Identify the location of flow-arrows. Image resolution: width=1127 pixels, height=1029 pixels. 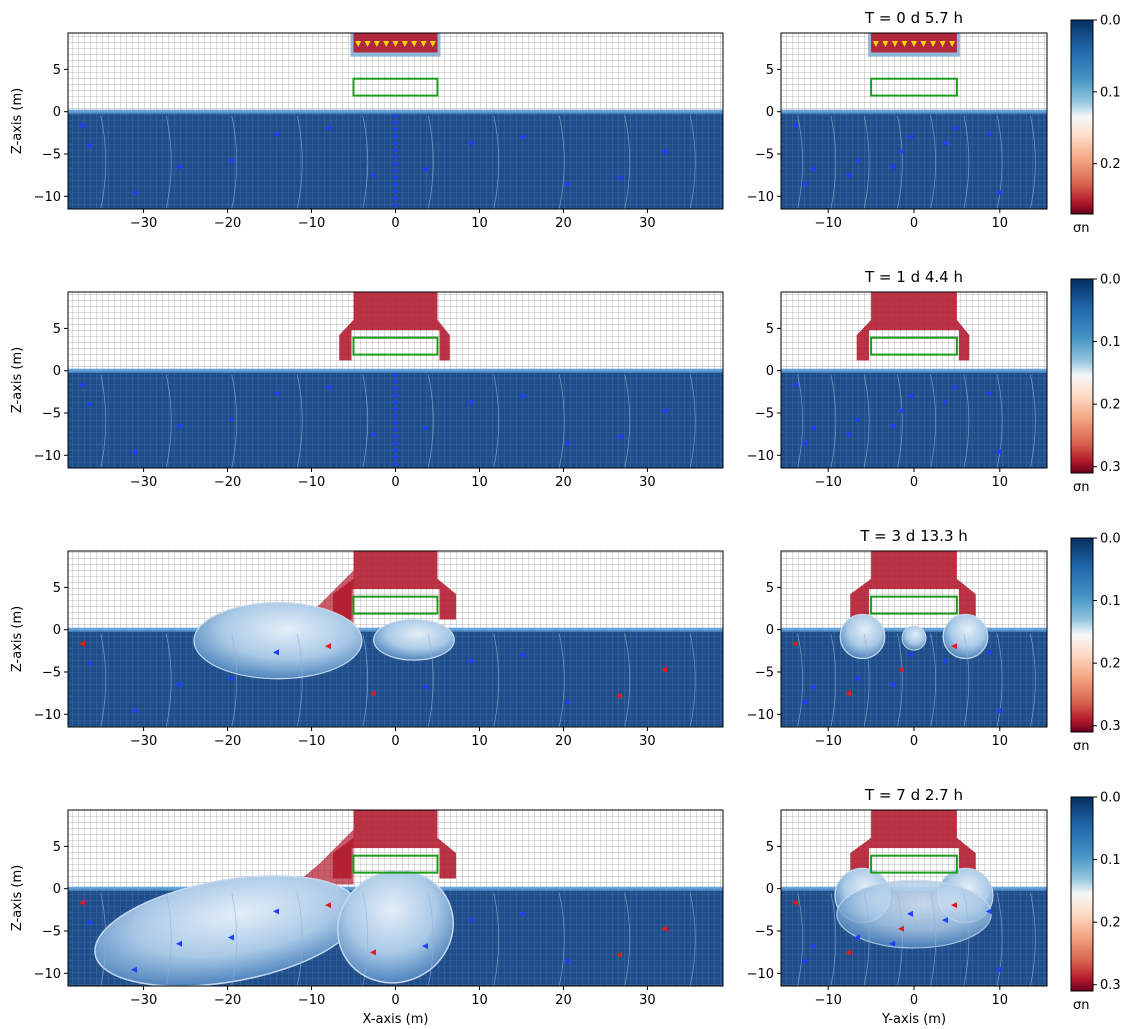
(896, 118).